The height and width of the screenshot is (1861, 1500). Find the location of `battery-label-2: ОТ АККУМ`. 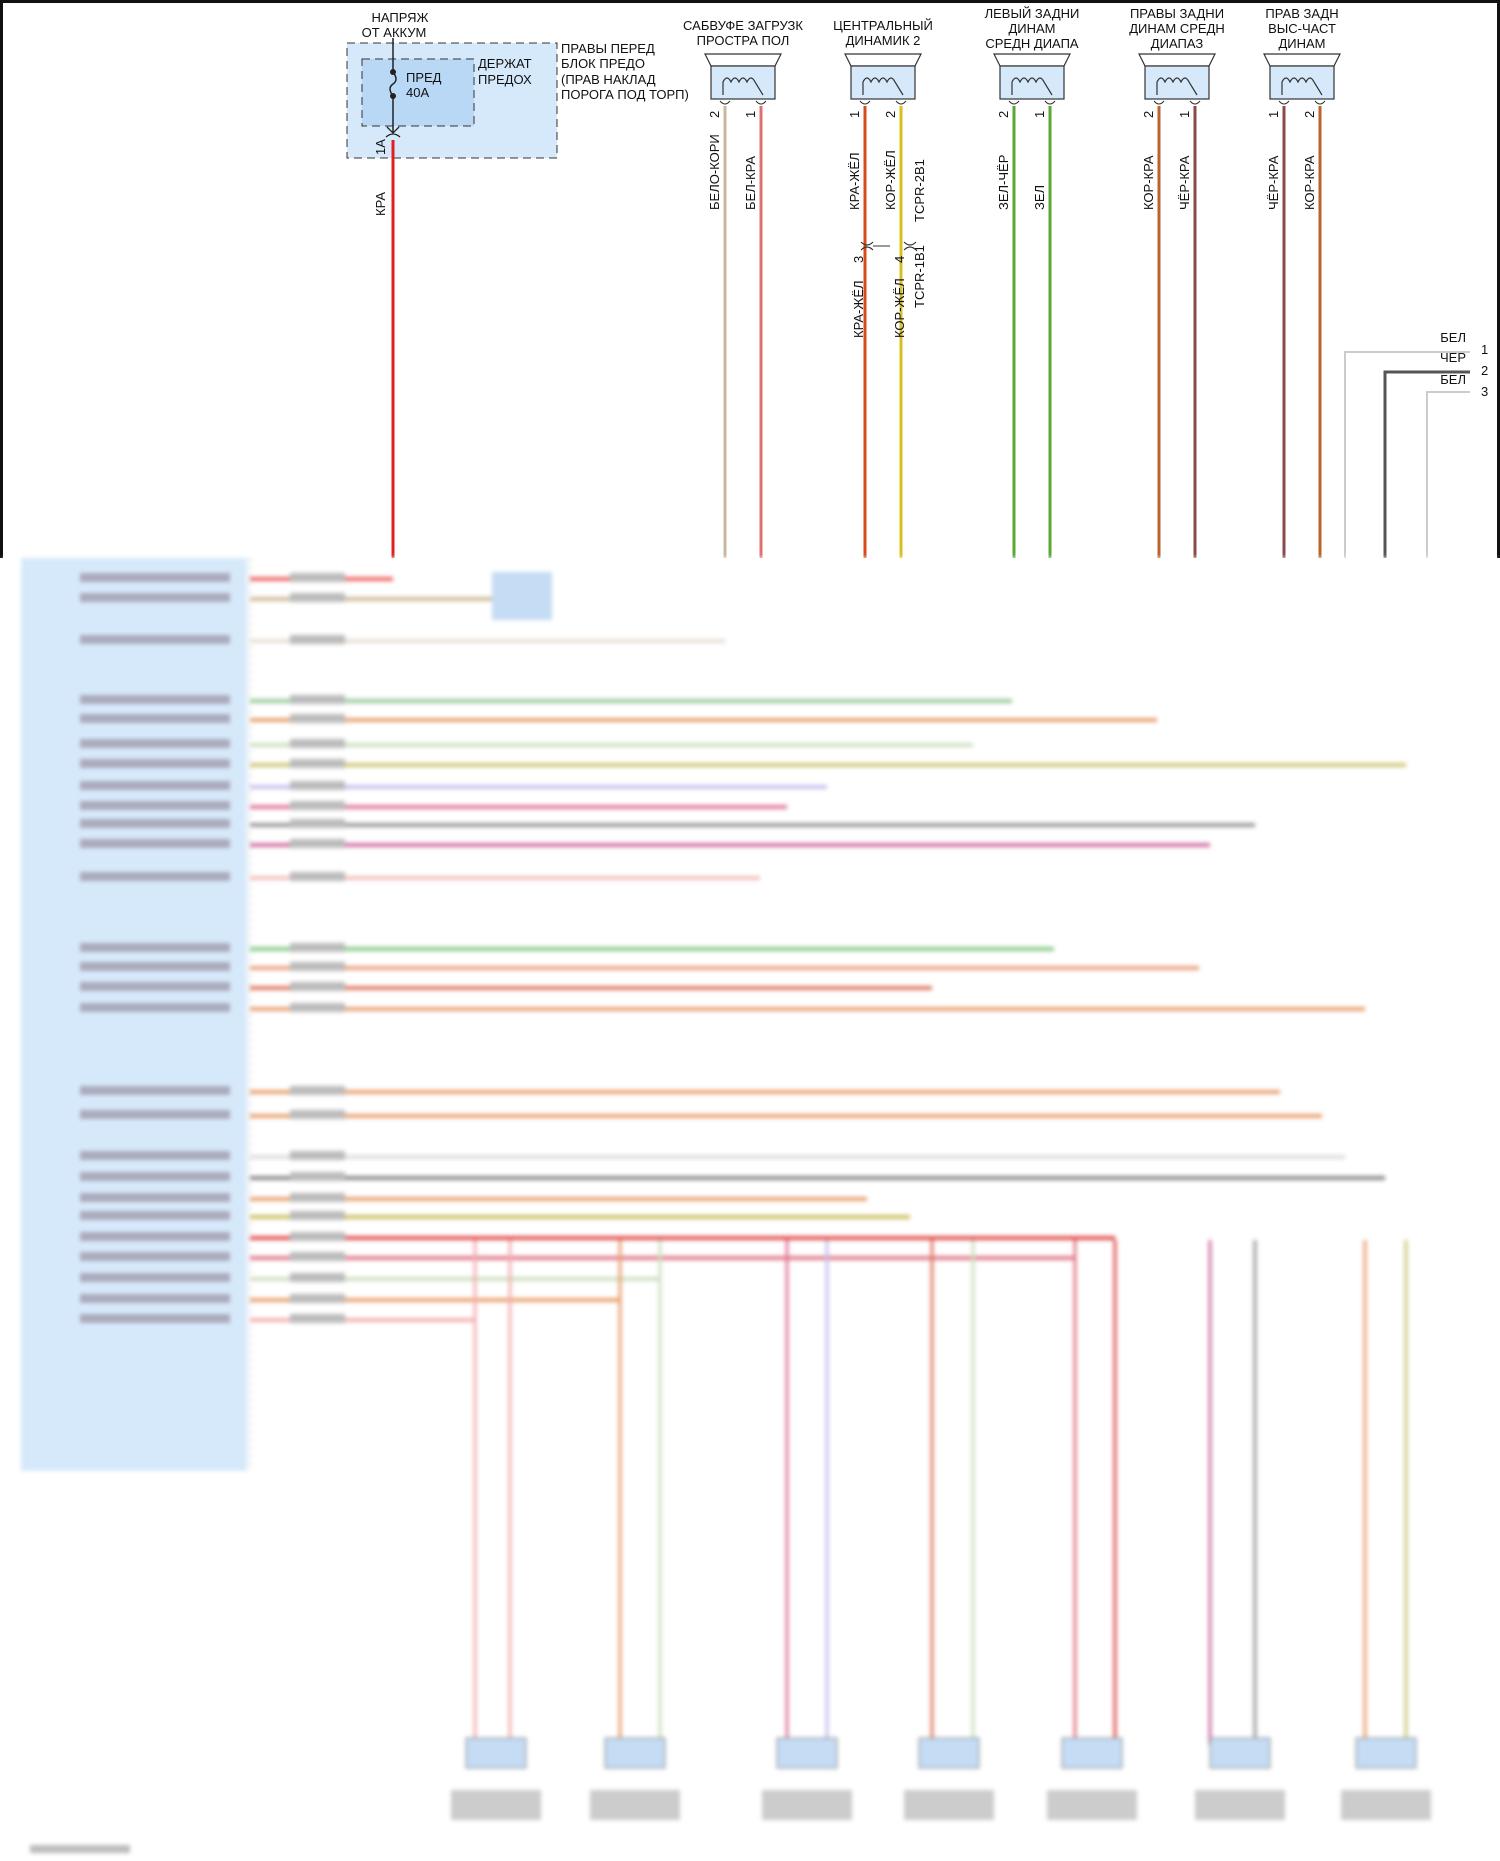

battery-label-2: ОТ АККУМ is located at coordinates (394, 32).